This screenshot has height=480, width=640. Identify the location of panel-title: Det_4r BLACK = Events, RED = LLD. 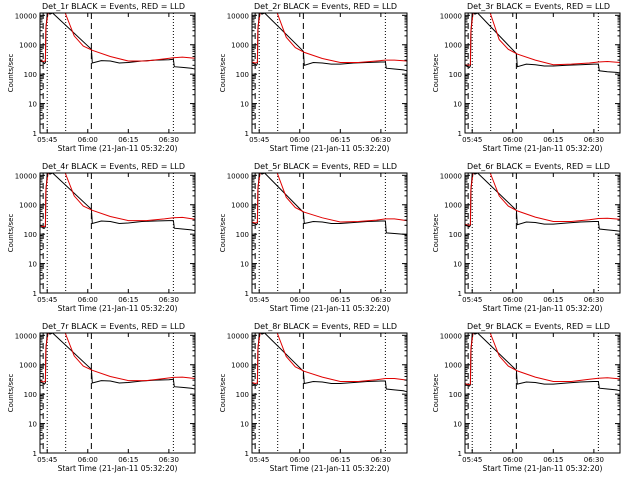
(113, 166).